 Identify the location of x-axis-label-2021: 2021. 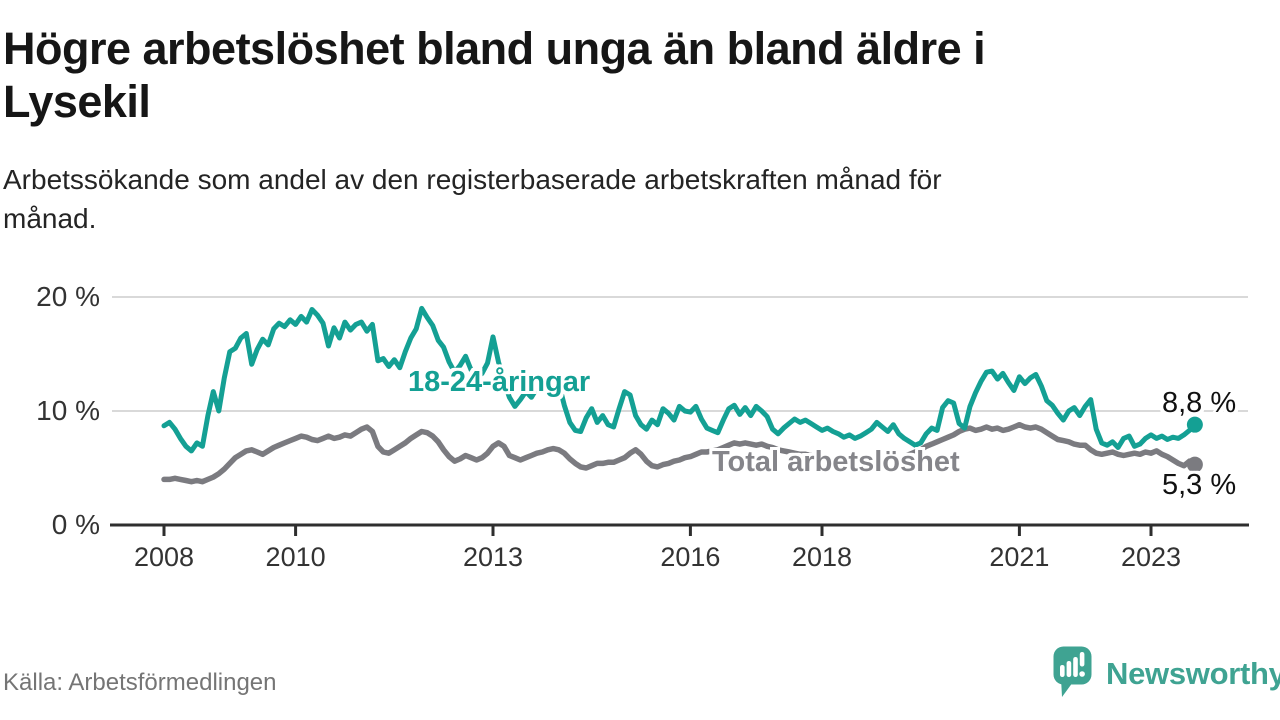
(1019, 557).